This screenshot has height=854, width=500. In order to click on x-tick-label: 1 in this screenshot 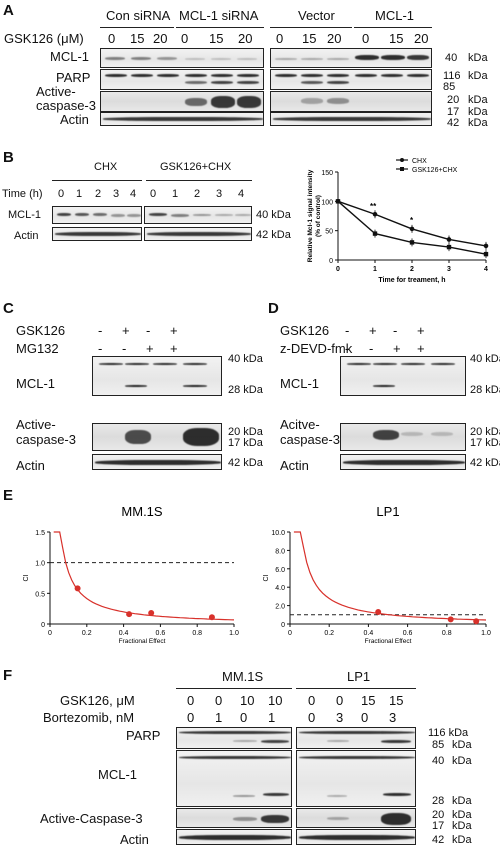, I will do `click(375, 269)`.